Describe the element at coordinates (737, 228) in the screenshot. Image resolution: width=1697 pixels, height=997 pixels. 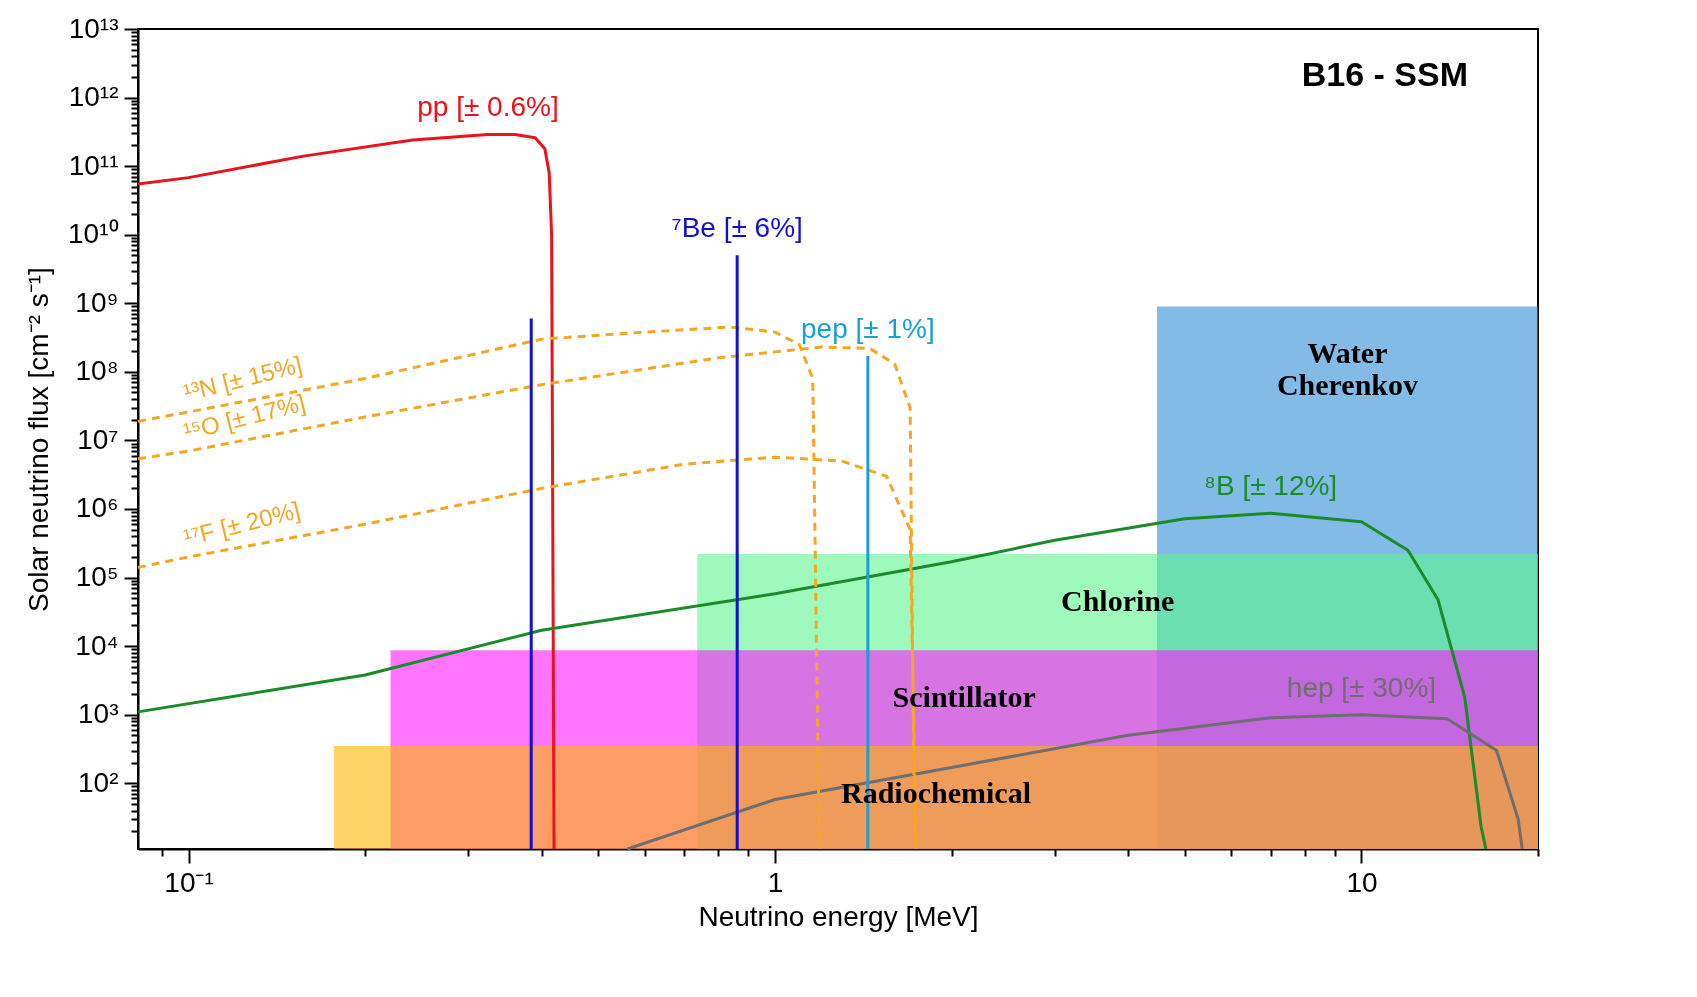
I see `series-label: ⁷Be [± 6%]` at that location.